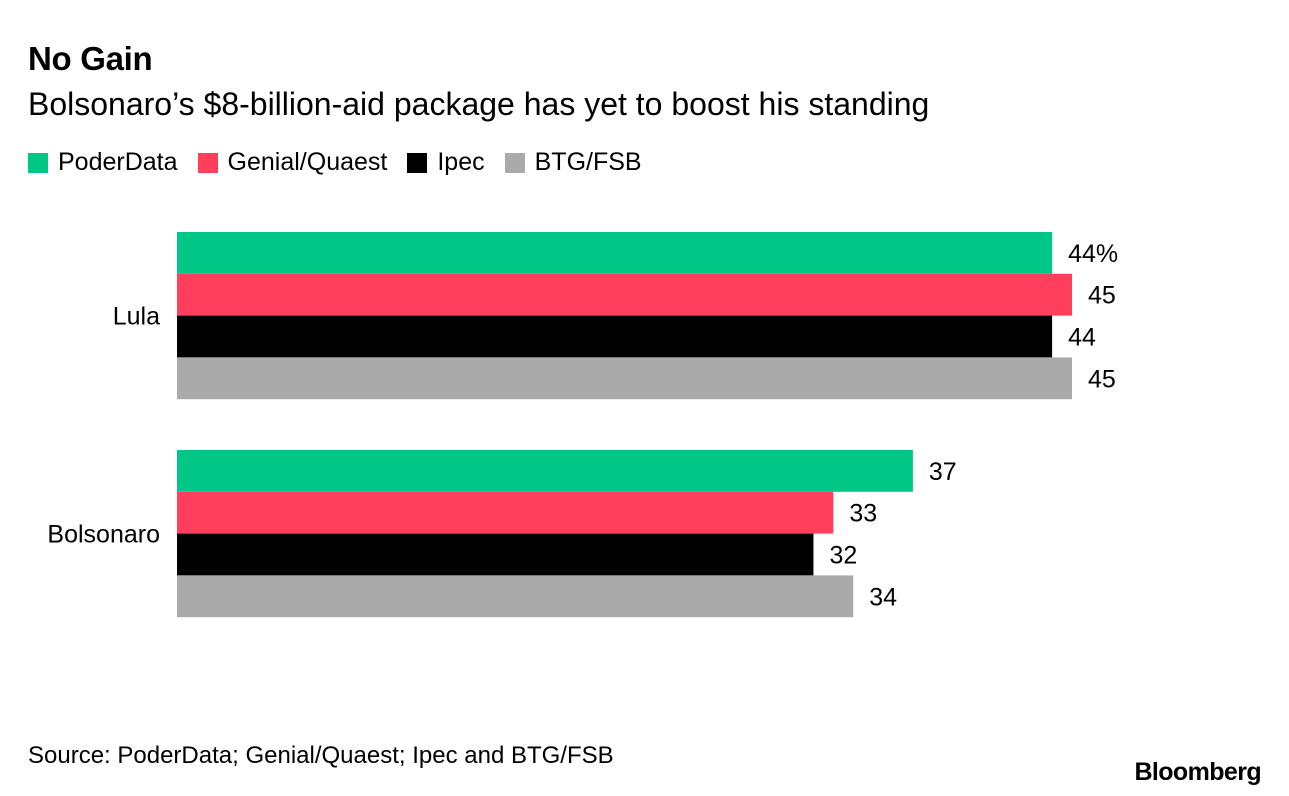  What do you see at coordinates (505, 512) in the screenshot?
I see `bar-bolsonaro-genial-quaest` at bounding box center [505, 512].